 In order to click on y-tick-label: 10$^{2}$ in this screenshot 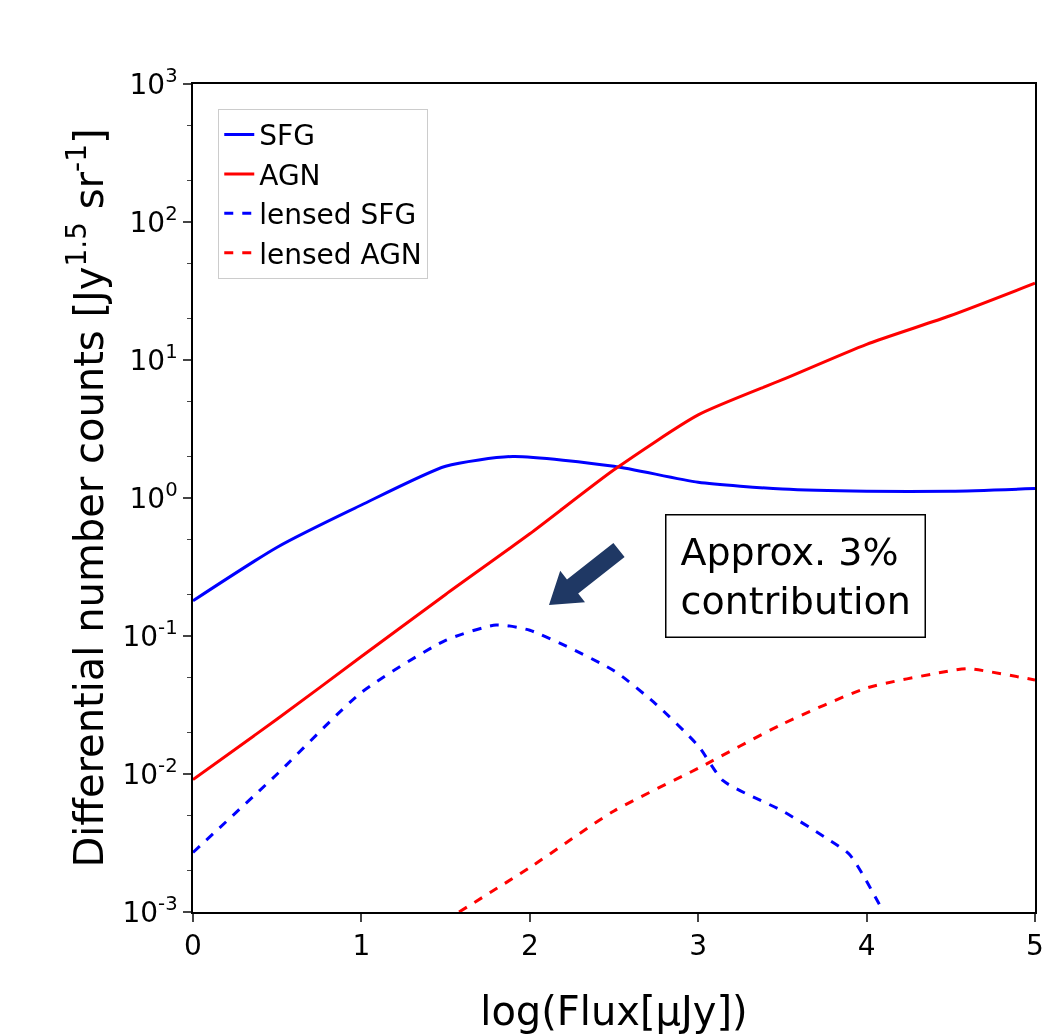, I will do `click(153, 220)`.